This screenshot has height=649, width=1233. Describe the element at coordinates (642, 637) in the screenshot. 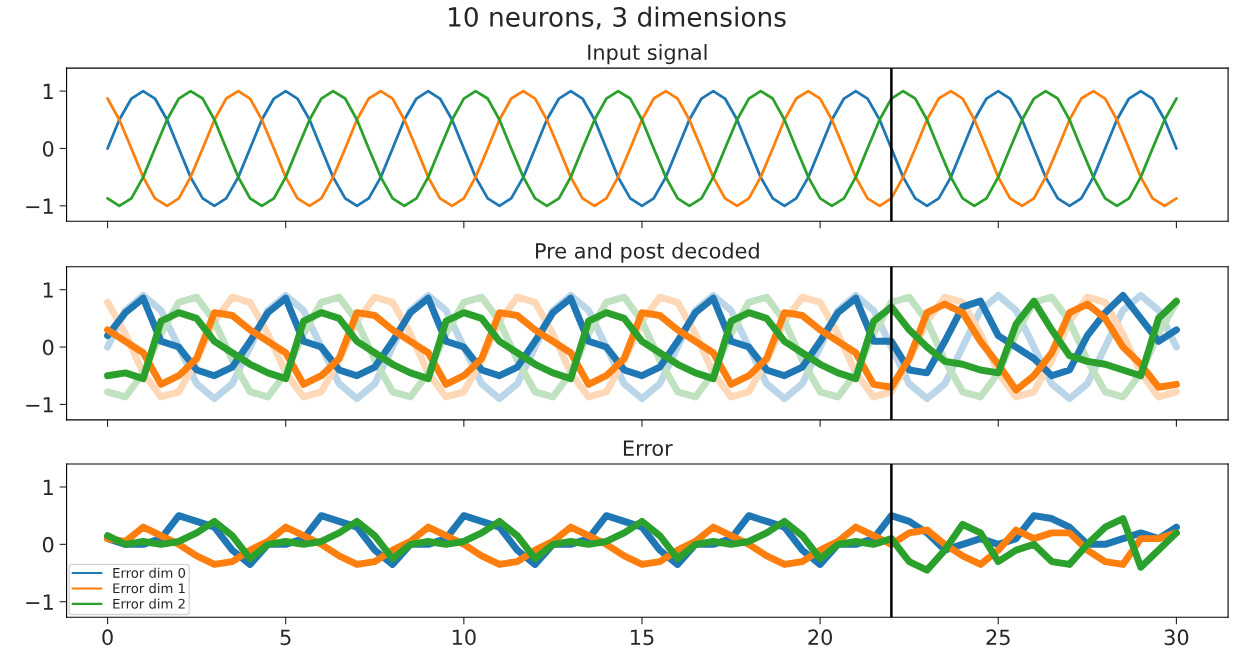

I see `x-tick-label: 15` at that location.